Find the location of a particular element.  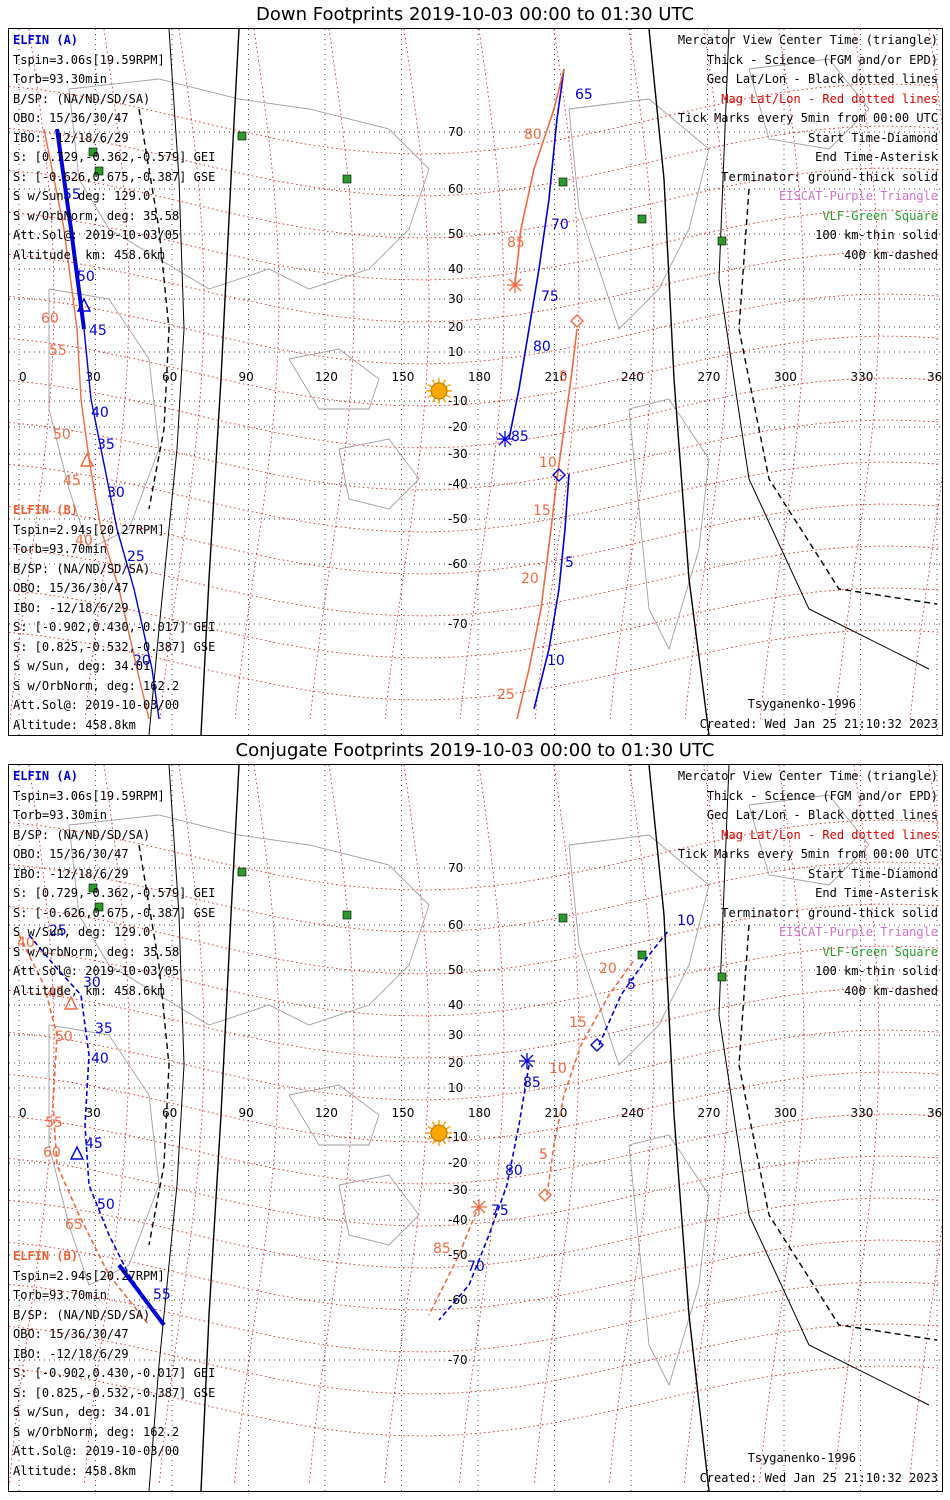

info-line: Att.Sol@: 2019-10-03/00 is located at coordinates (96, 1451).